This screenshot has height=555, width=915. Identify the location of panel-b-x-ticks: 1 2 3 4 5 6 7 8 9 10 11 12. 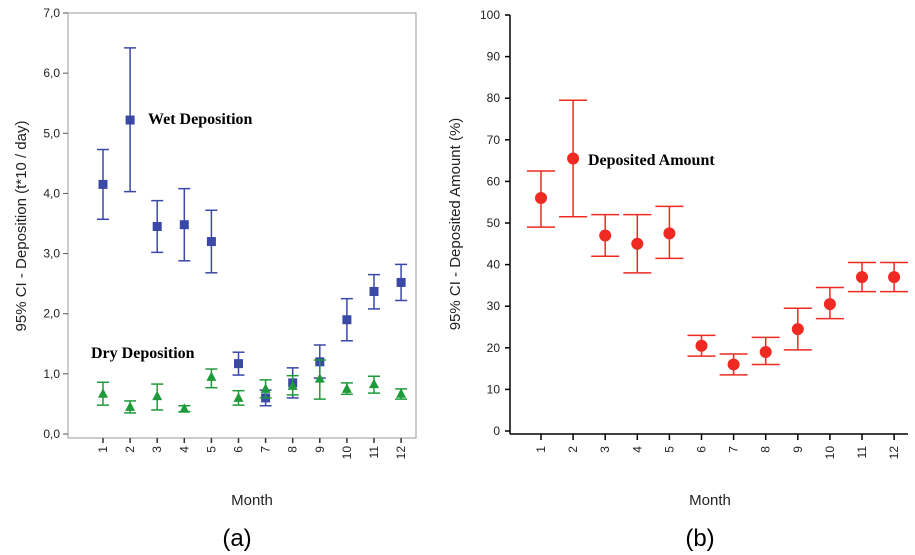
(717, 446).